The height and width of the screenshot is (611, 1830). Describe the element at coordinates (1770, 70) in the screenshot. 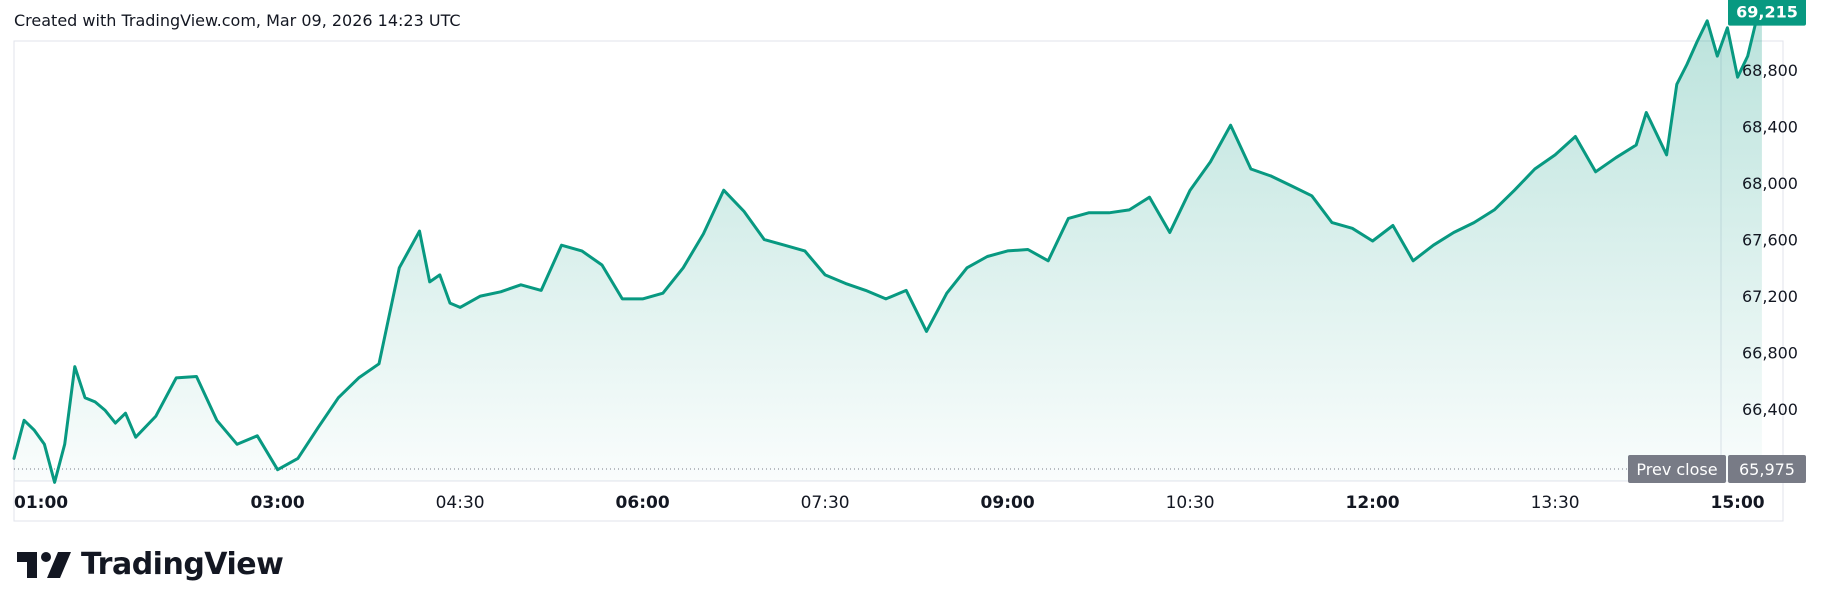

I see `price-tick-label: 68,800` at that location.